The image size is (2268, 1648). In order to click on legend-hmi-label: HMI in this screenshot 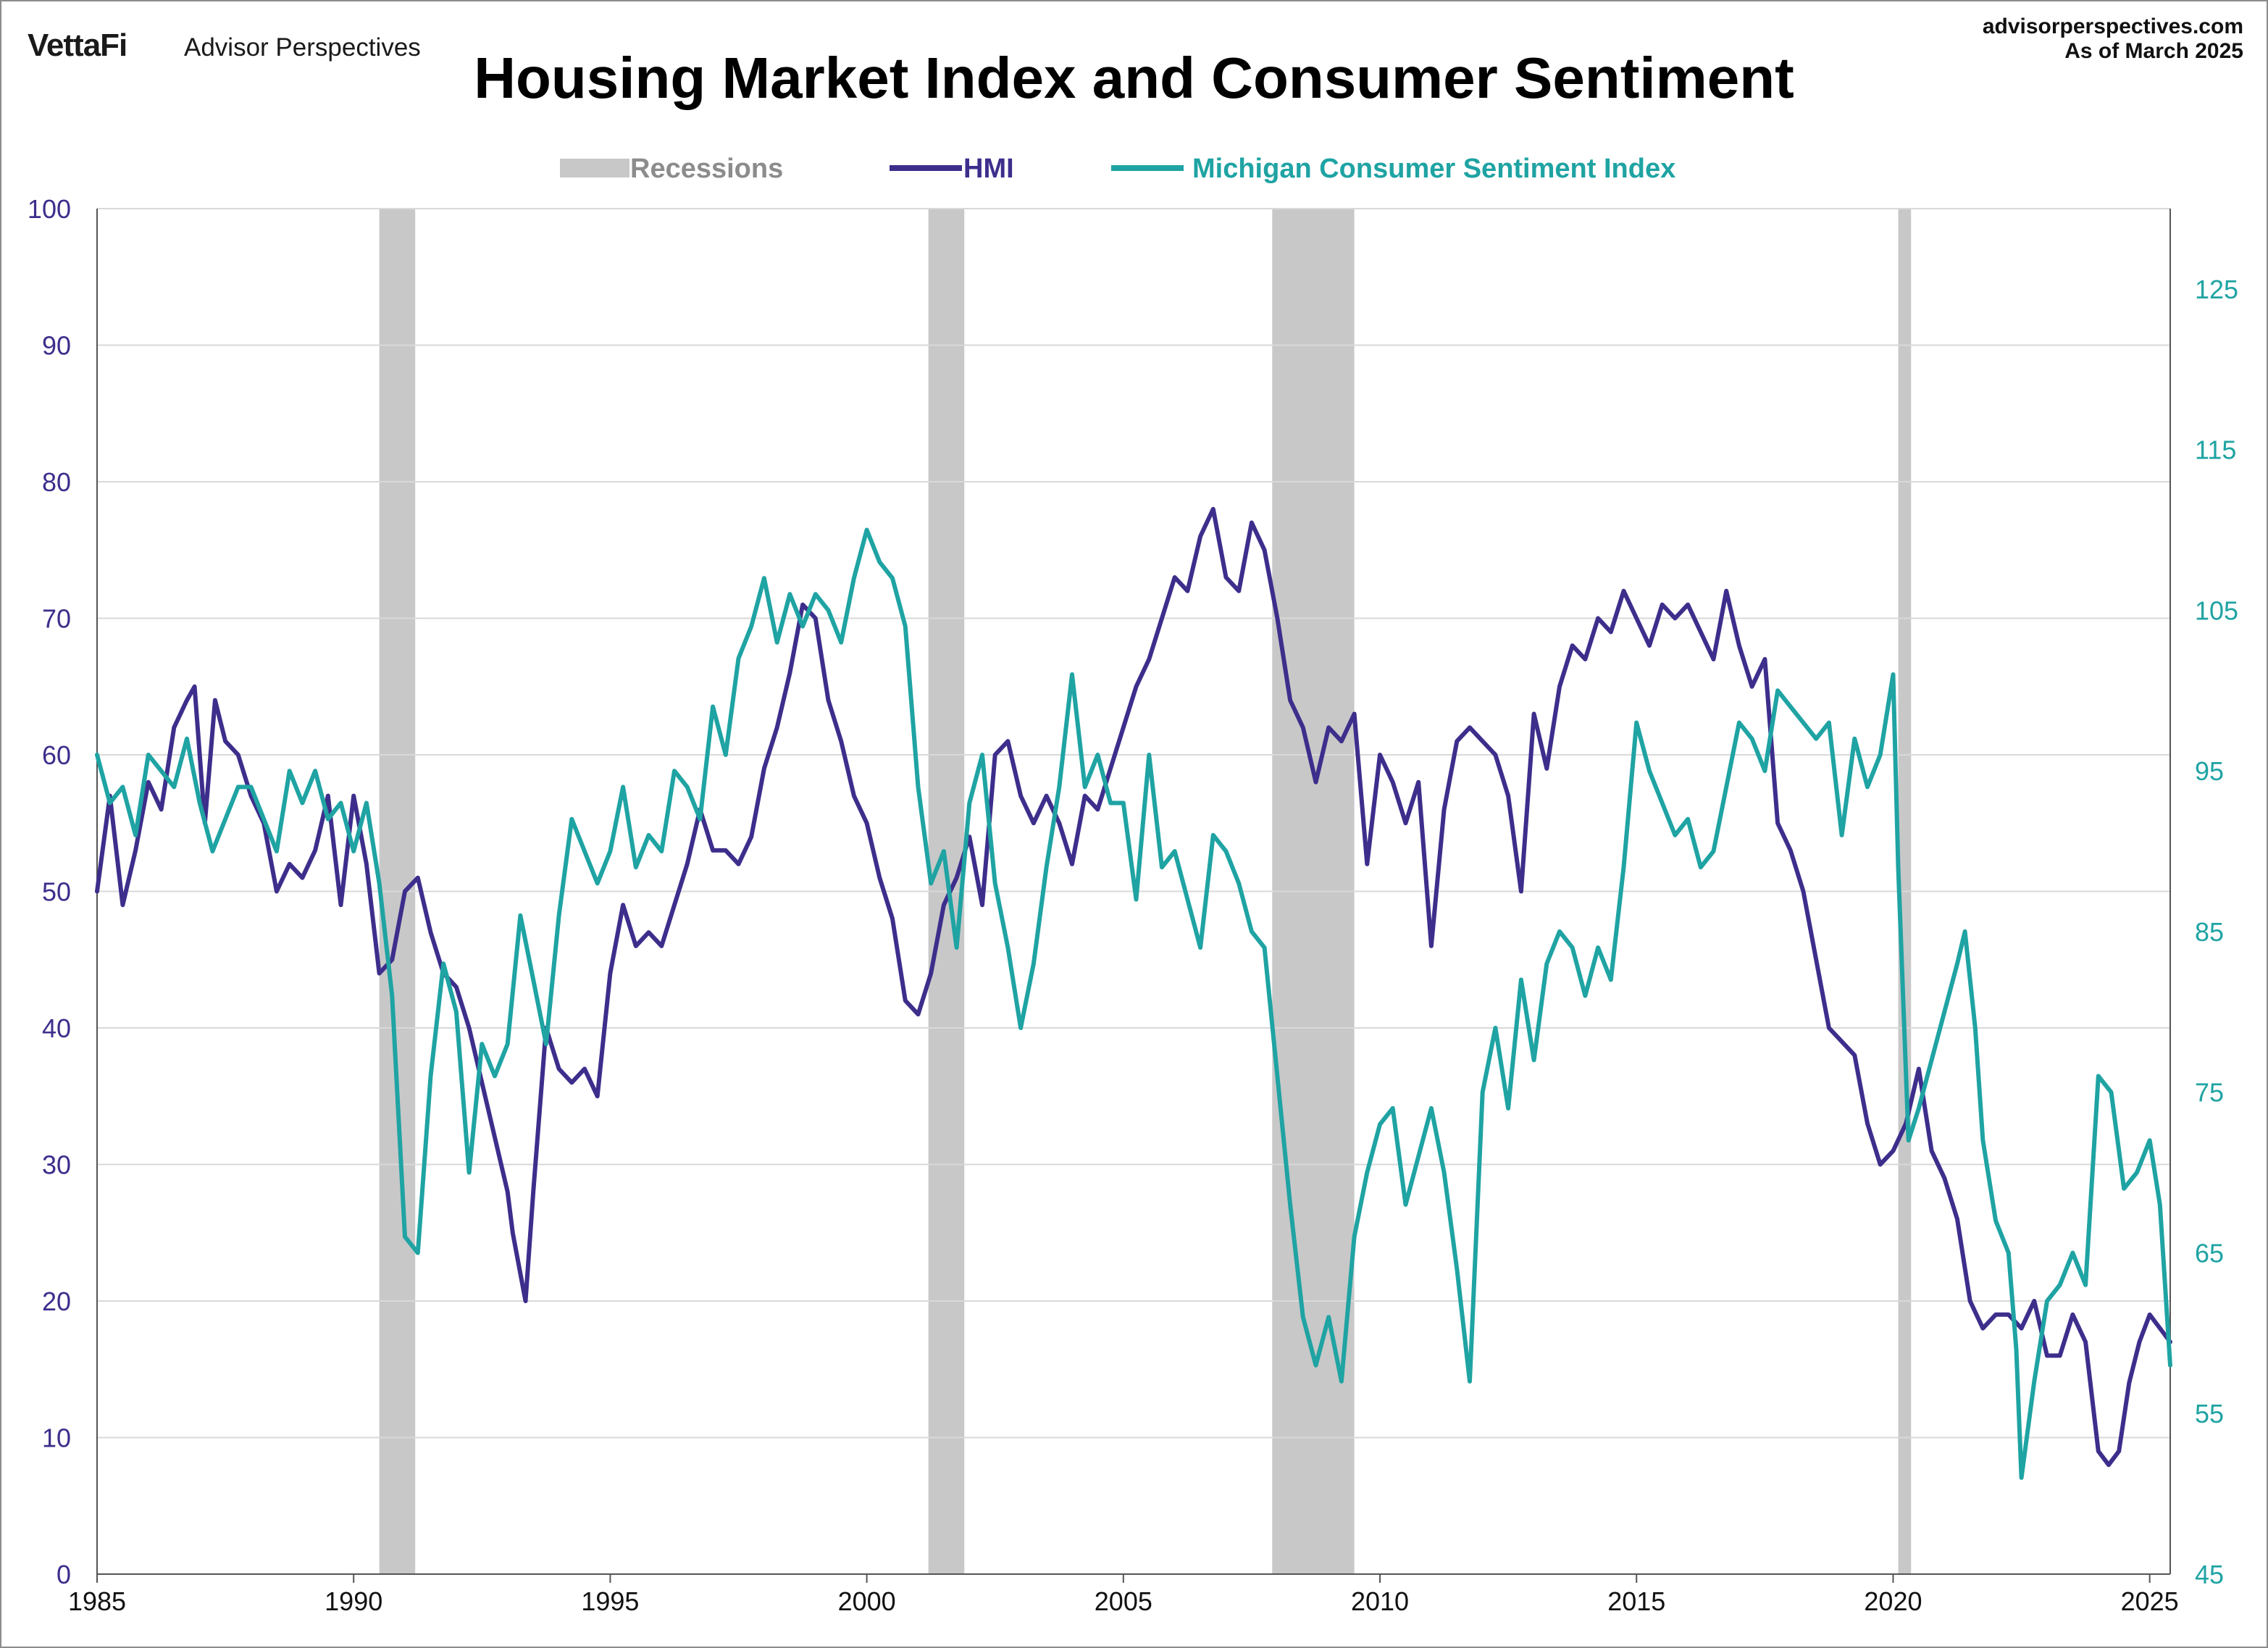, I will do `click(989, 169)`.